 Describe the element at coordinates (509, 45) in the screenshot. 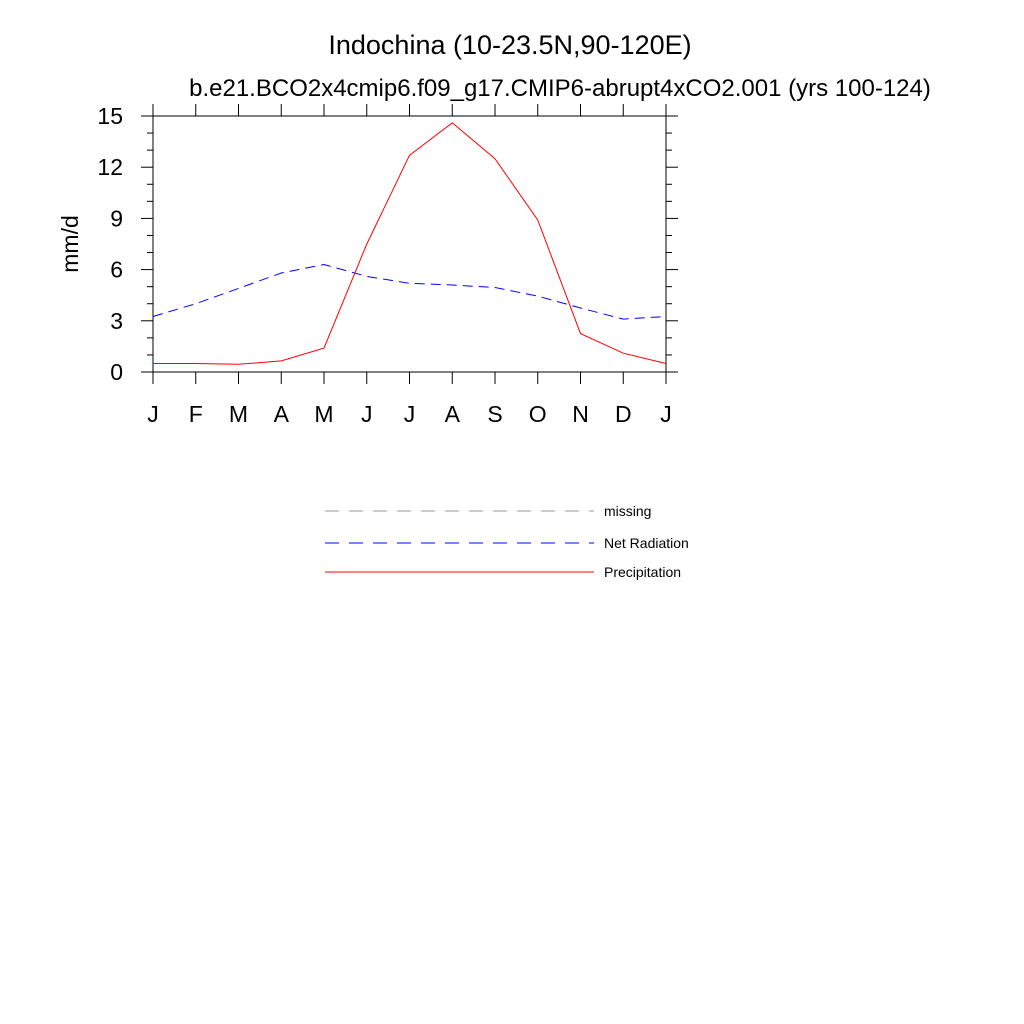

I see `chart-title: Indochina (10-23.5N,90-120E)` at that location.